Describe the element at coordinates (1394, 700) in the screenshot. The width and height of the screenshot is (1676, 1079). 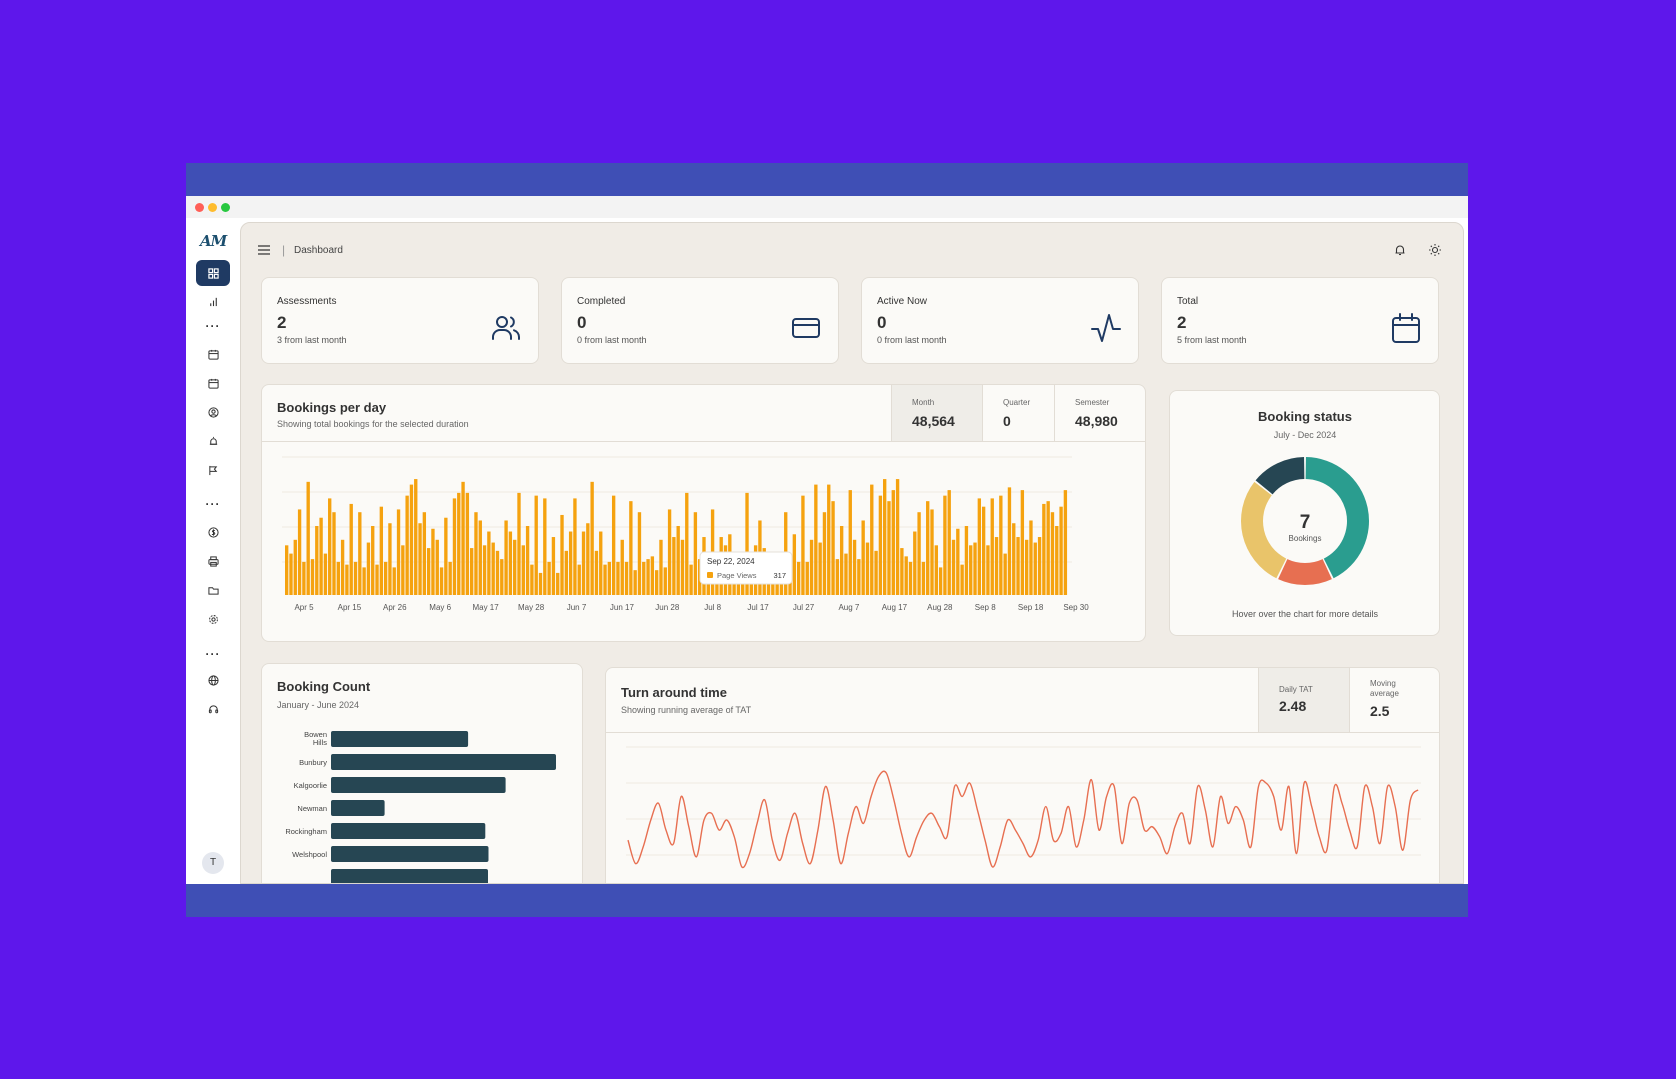
I see `metric-tab-moving-average: Moving average 2.5` at that location.